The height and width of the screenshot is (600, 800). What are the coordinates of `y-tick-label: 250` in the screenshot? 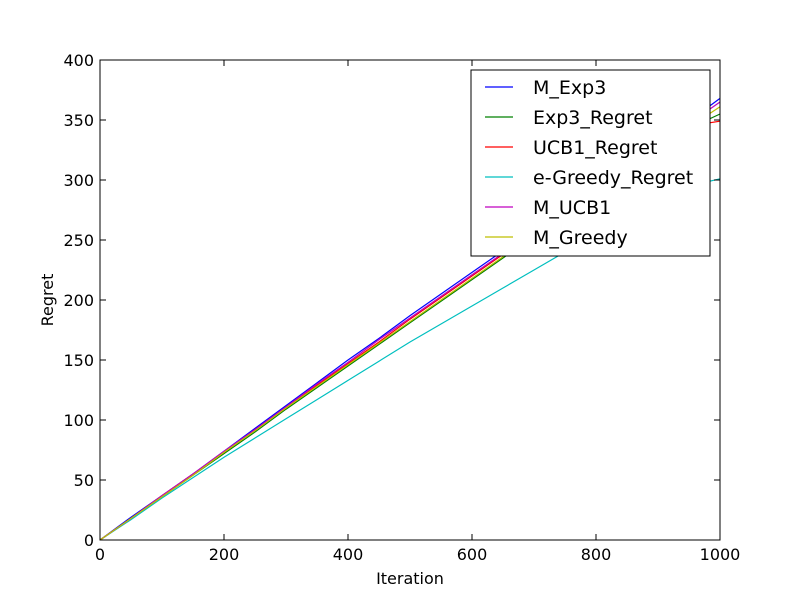 It's located at (78, 240).